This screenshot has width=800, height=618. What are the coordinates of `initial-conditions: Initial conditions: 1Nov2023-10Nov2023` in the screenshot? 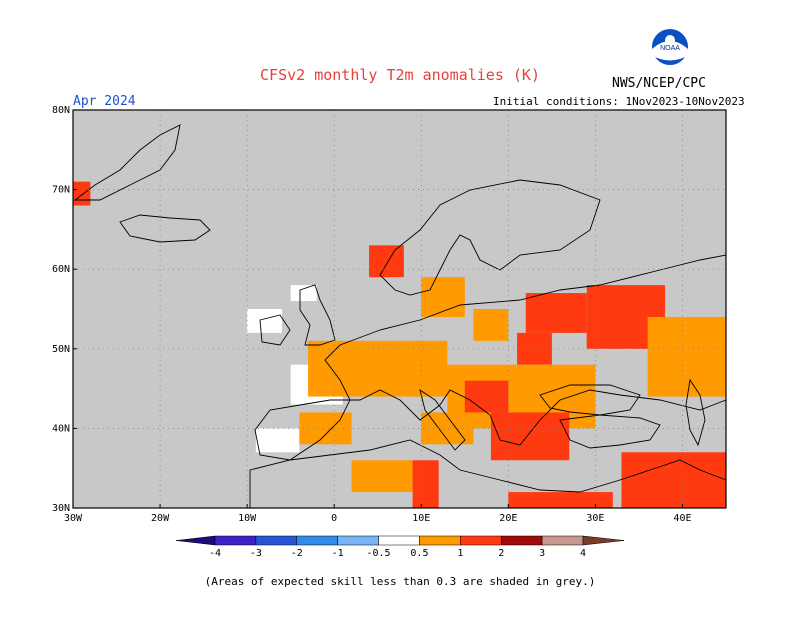 It's located at (619, 101).